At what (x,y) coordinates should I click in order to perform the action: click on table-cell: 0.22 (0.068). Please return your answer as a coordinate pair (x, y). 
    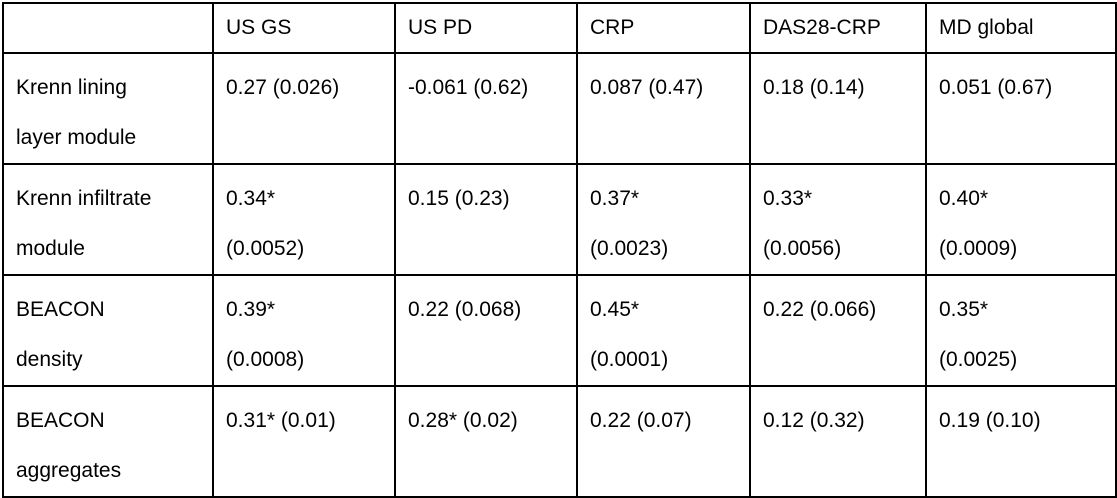
    Looking at the image, I should click on (486, 330).